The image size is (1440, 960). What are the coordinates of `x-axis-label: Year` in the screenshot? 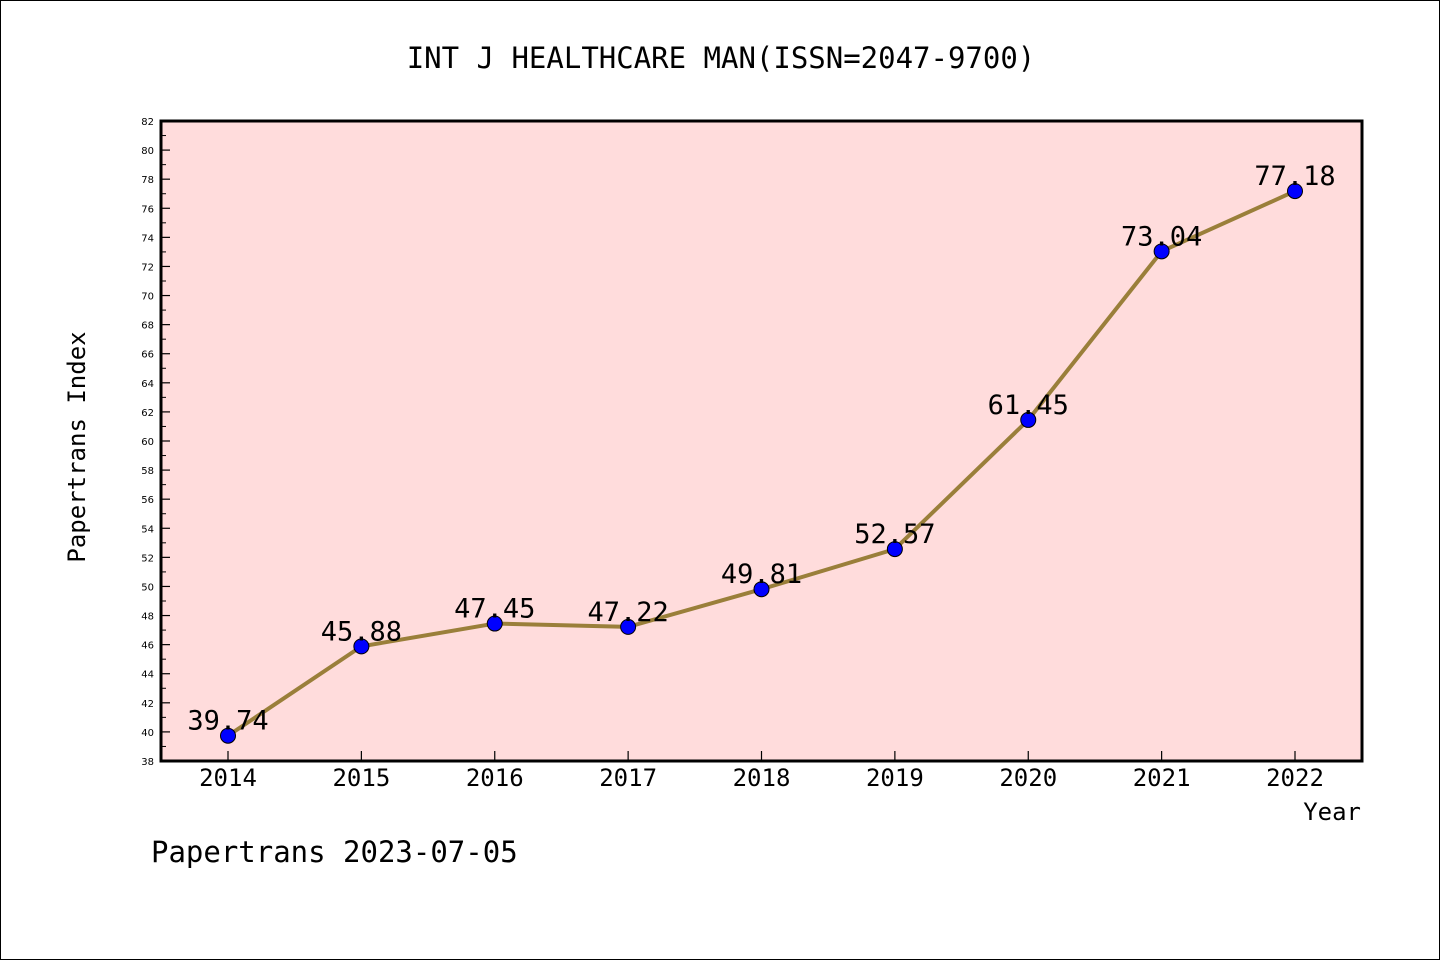 It's located at (1332, 812).